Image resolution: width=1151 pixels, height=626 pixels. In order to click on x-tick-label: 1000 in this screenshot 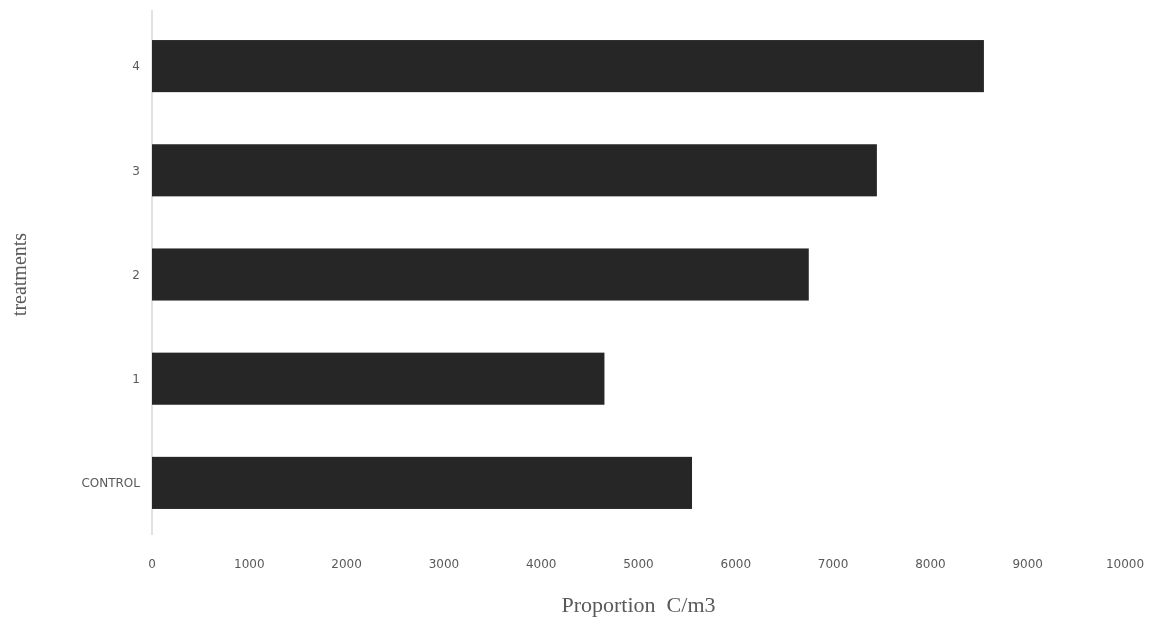, I will do `click(249, 564)`.